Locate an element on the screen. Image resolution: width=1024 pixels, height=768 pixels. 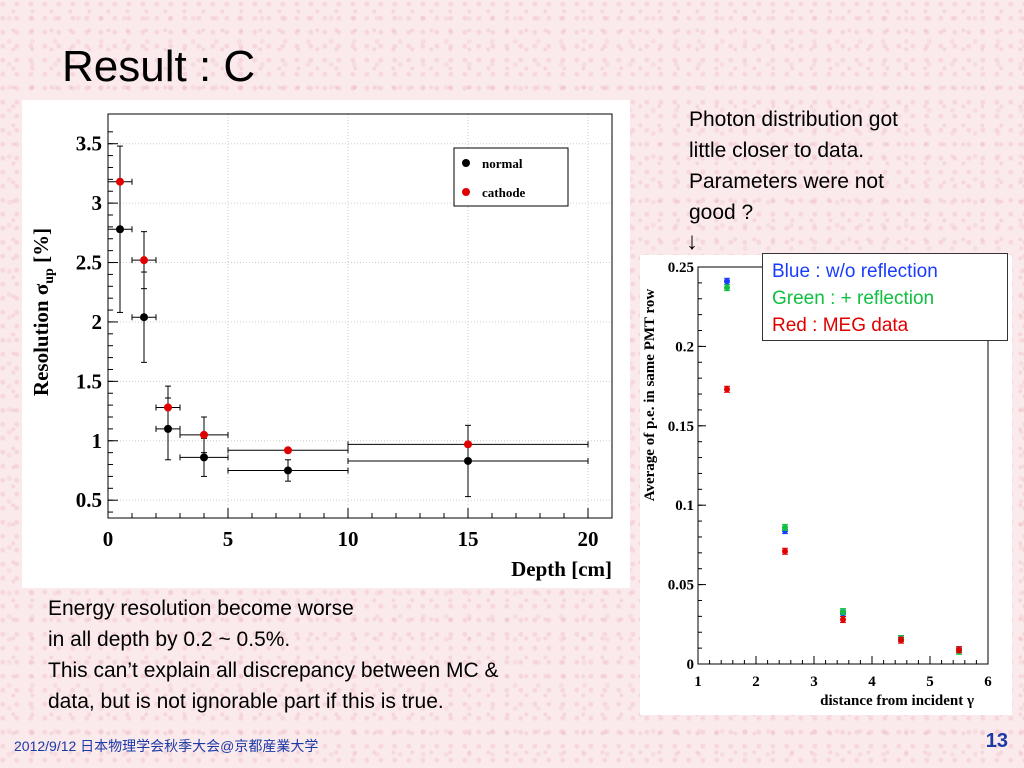
legend-red: Red : MEG data is located at coordinates (840, 325).